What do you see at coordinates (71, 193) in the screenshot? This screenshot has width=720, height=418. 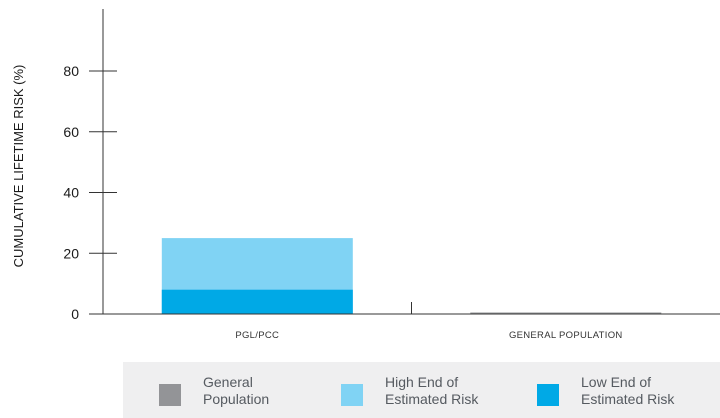 I see `y-tick-label-40: 40` at bounding box center [71, 193].